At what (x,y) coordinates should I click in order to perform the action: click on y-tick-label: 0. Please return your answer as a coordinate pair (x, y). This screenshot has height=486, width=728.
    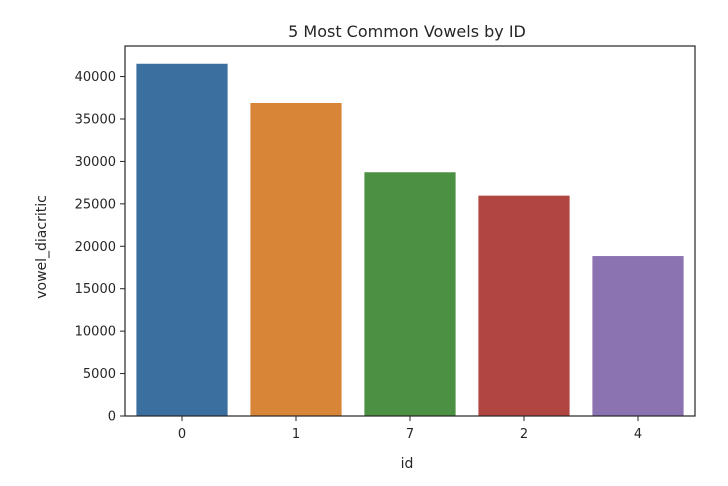
    Looking at the image, I should click on (112, 417).